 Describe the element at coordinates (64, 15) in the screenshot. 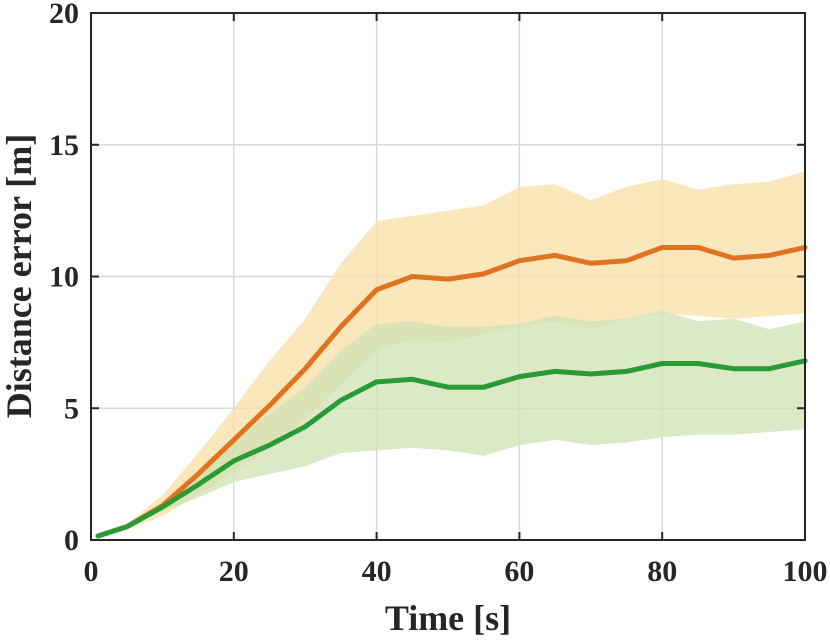

I see `y-tick-label: 20` at that location.